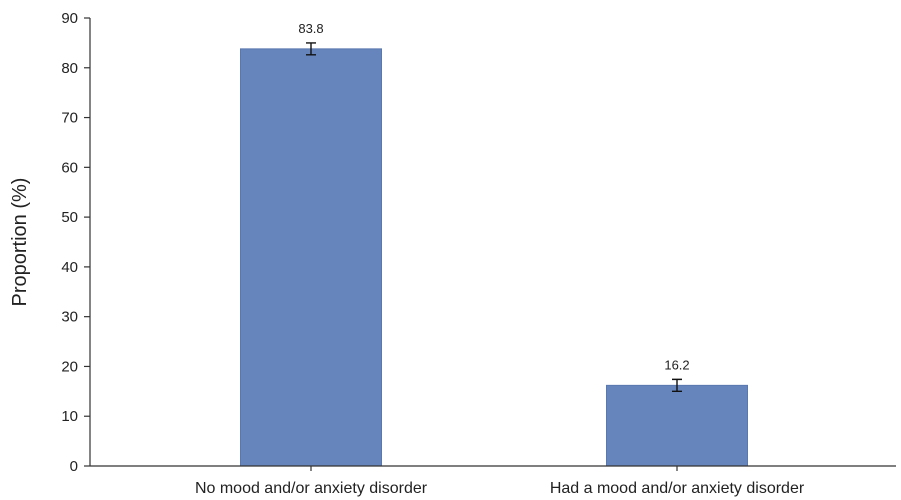 This screenshot has height=500, width=901. Describe the element at coordinates (310, 28) in the screenshot. I see `bar-value-label: 83.8` at that location.